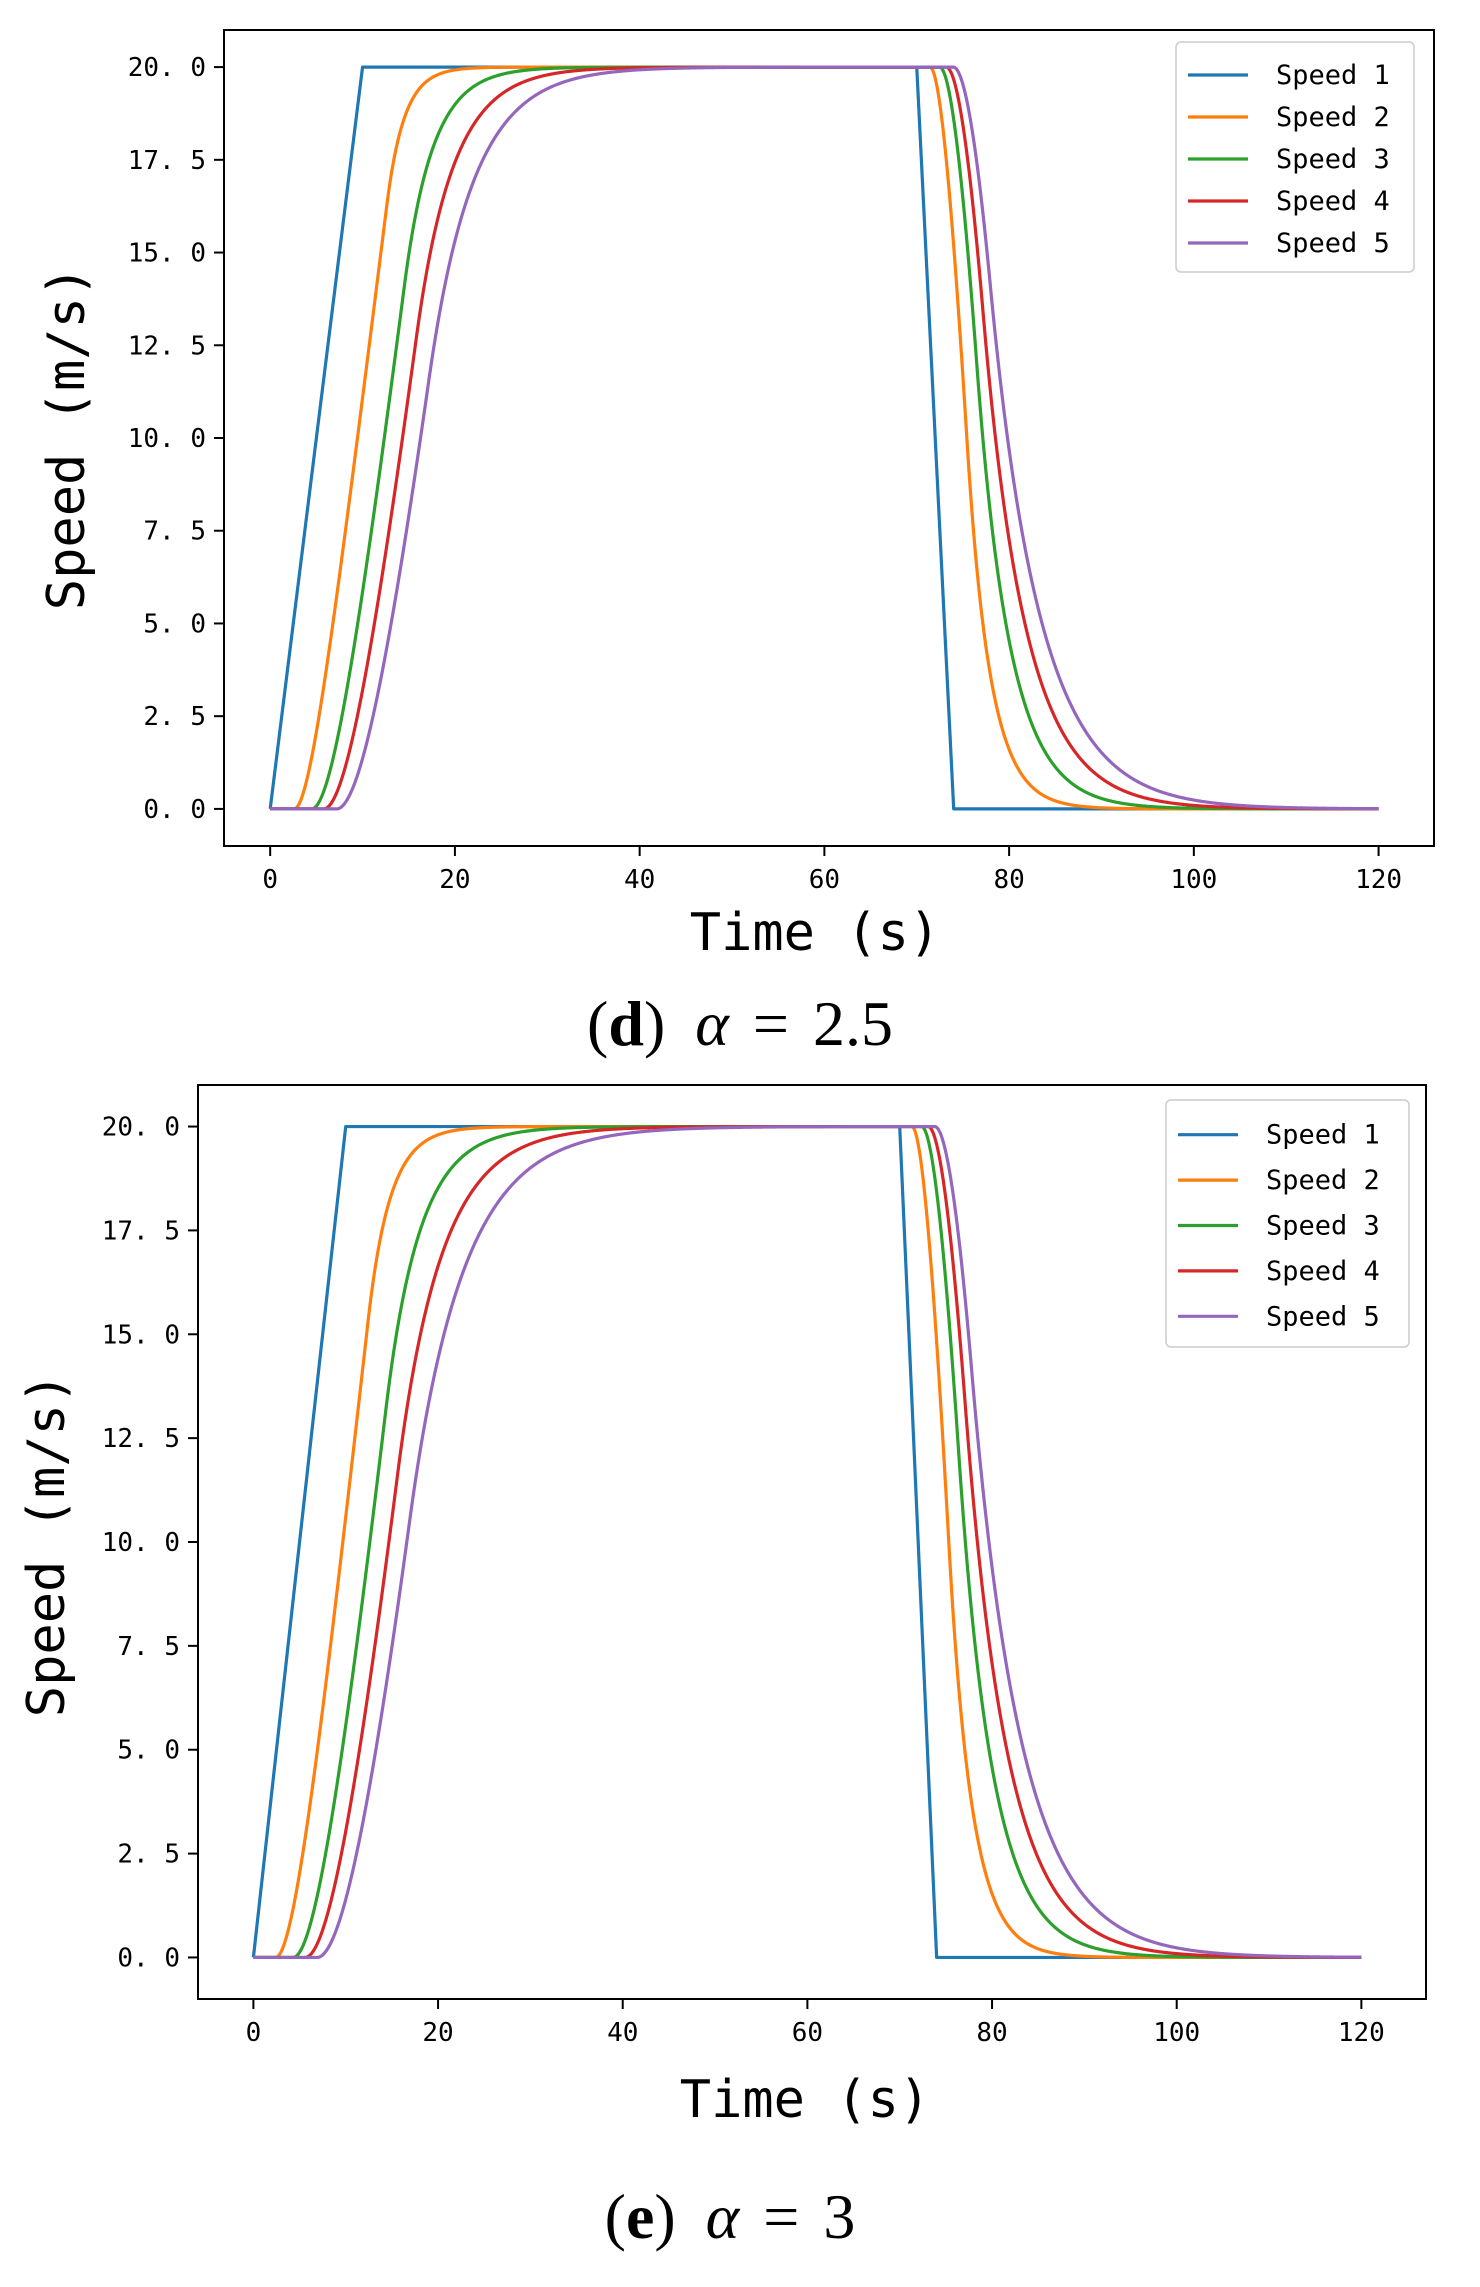  Describe the element at coordinates (740, 1023) in the screenshot. I see `panel-caption: (d) α = 2.5` at that location.